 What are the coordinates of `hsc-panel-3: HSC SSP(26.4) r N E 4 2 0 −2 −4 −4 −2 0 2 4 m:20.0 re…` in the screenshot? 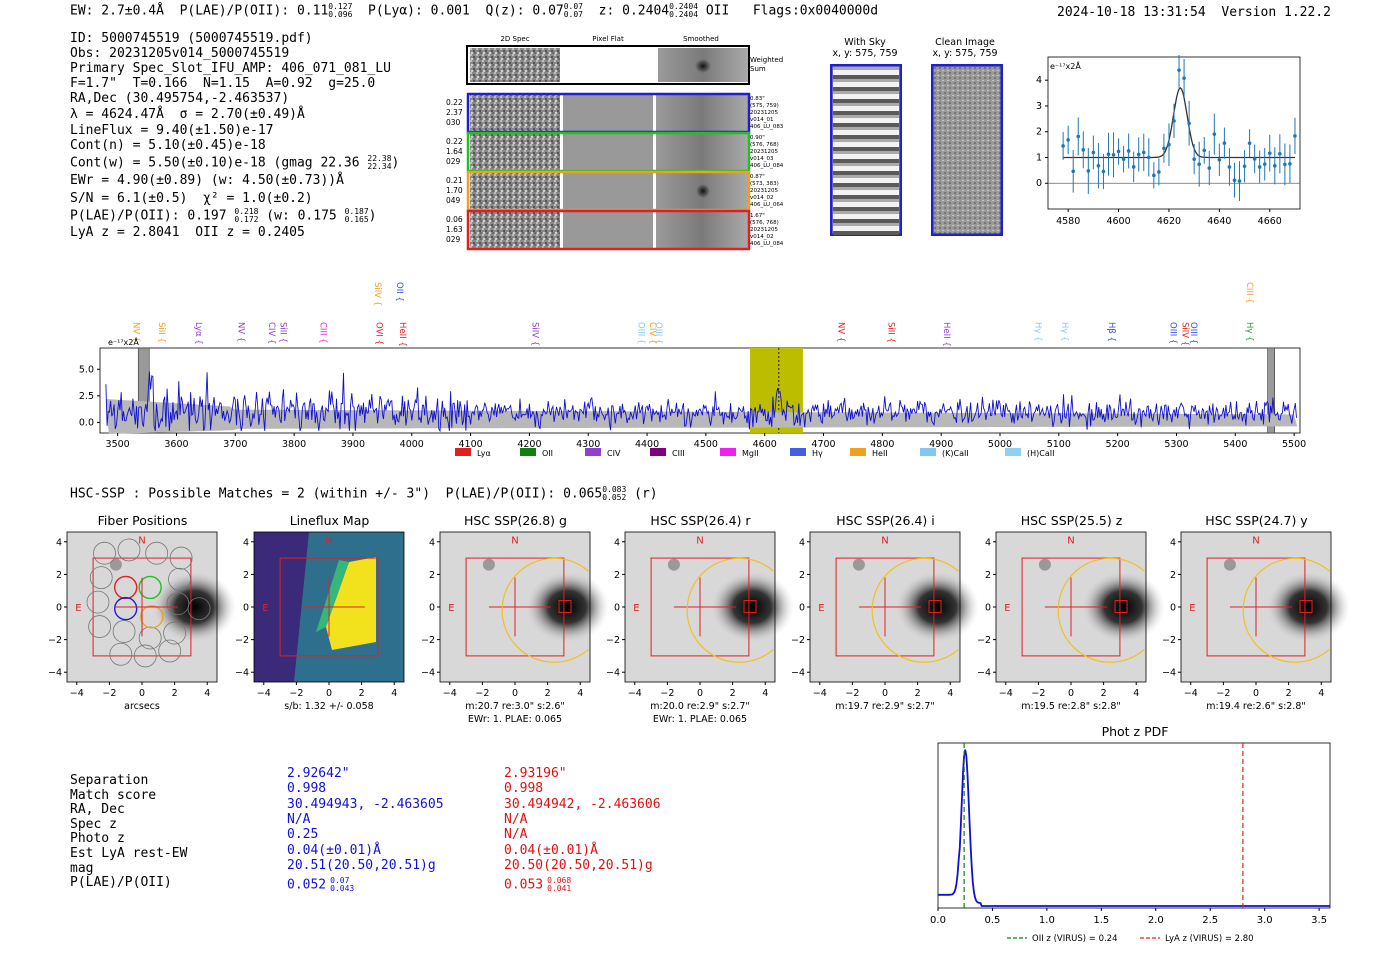 It's located at (693, 617).